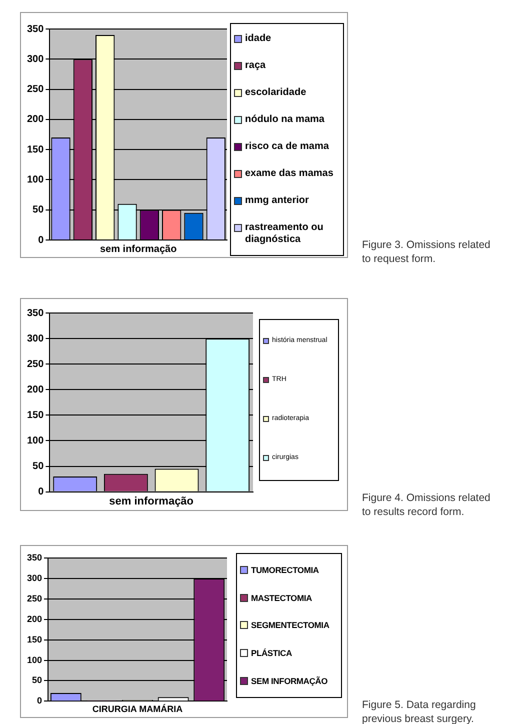 This screenshot has width=511, height=724. Describe the element at coordinates (271, 653) in the screenshot. I see `legend-label: PLÁSTICA` at that location.